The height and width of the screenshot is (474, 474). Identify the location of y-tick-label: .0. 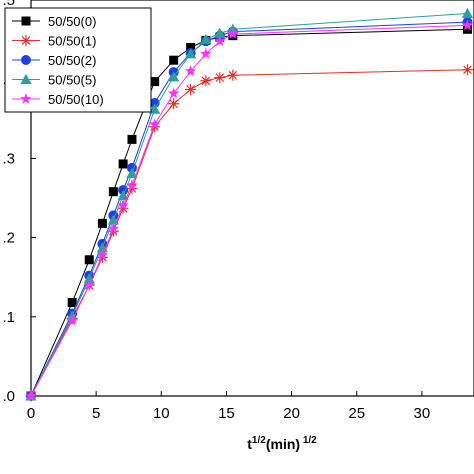
(8, 396).